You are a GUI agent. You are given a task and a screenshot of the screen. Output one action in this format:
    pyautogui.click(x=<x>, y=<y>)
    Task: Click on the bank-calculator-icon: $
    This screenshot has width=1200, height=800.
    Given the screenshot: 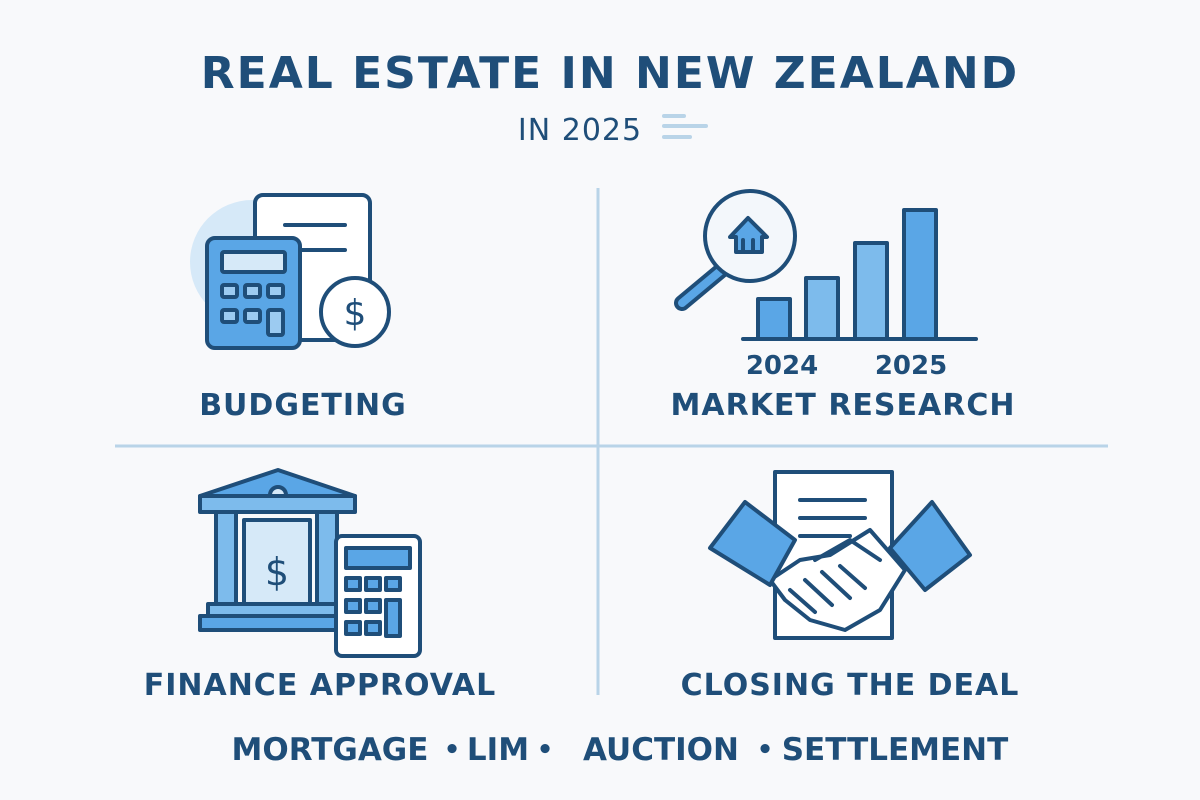 What is the action you would take?
    pyautogui.click(x=310, y=563)
    